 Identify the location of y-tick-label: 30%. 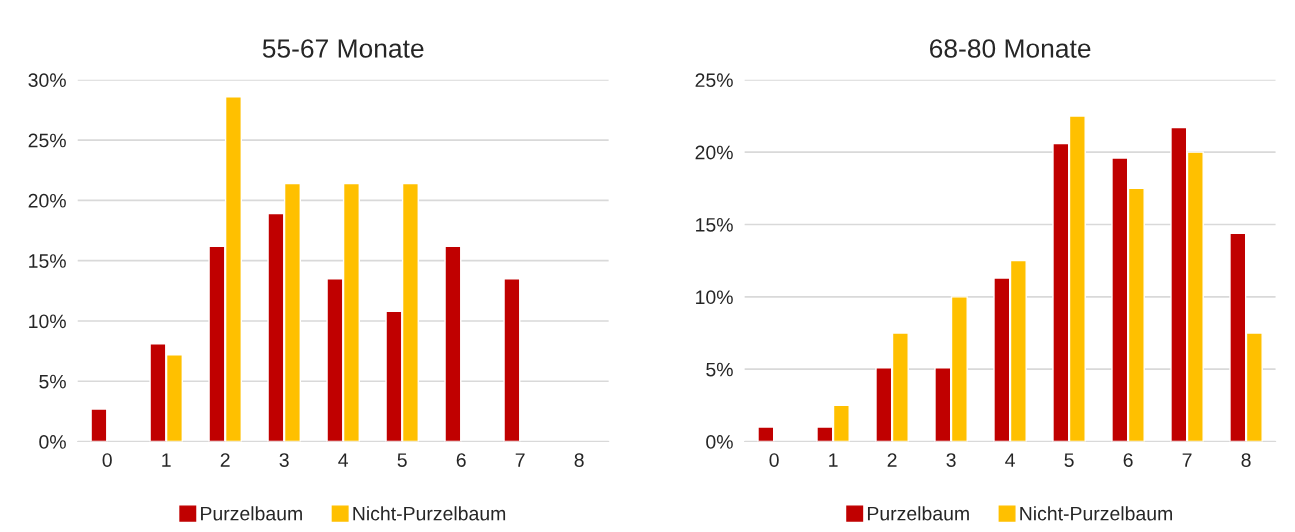
(47, 80).